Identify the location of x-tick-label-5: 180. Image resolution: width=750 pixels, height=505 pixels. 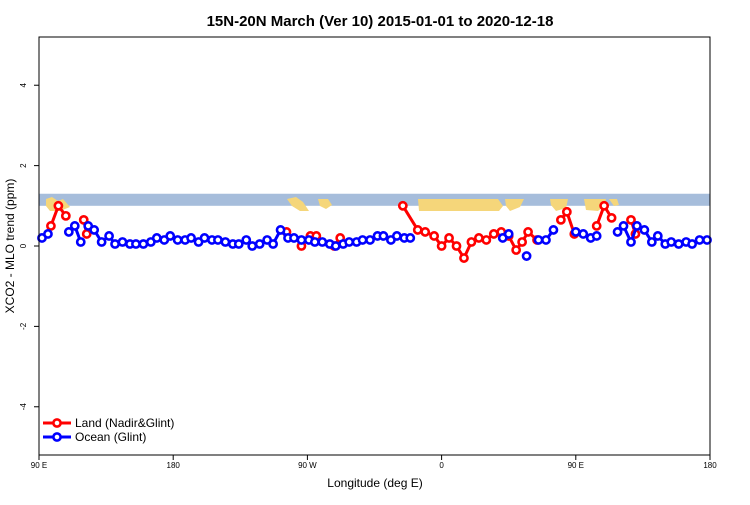
(710, 465).